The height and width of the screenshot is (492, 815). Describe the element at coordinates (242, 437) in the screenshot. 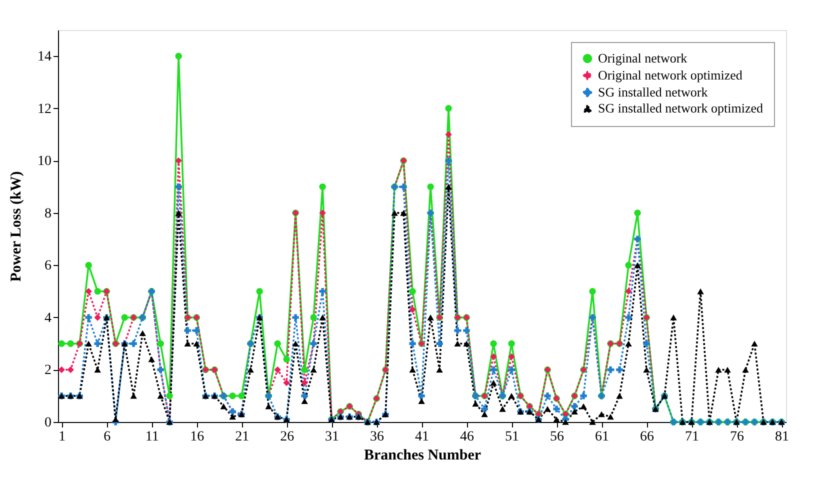

I see `x-tick-label: 21` at that location.